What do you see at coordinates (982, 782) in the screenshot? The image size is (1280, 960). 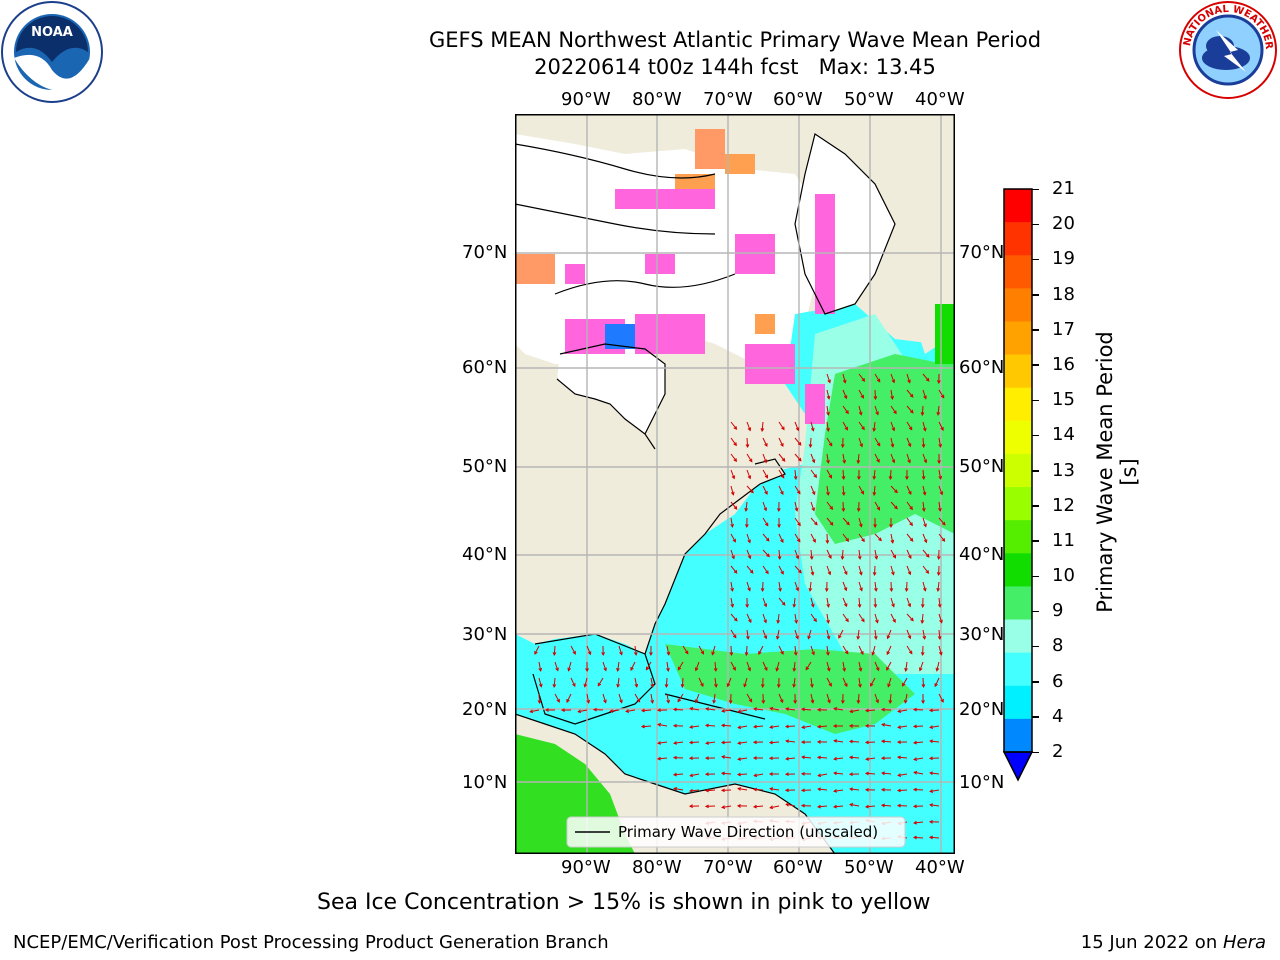 I see `lat-label-right-6: 10°N` at bounding box center [982, 782].